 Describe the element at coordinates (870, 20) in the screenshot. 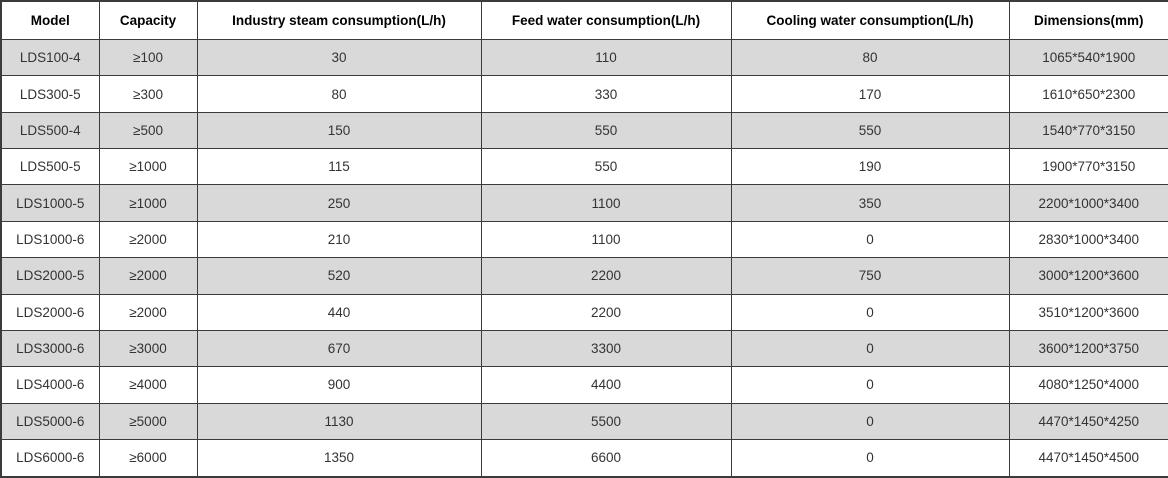

I see `column-header-cooling: Cooling water consumption(L/h)` at that location.